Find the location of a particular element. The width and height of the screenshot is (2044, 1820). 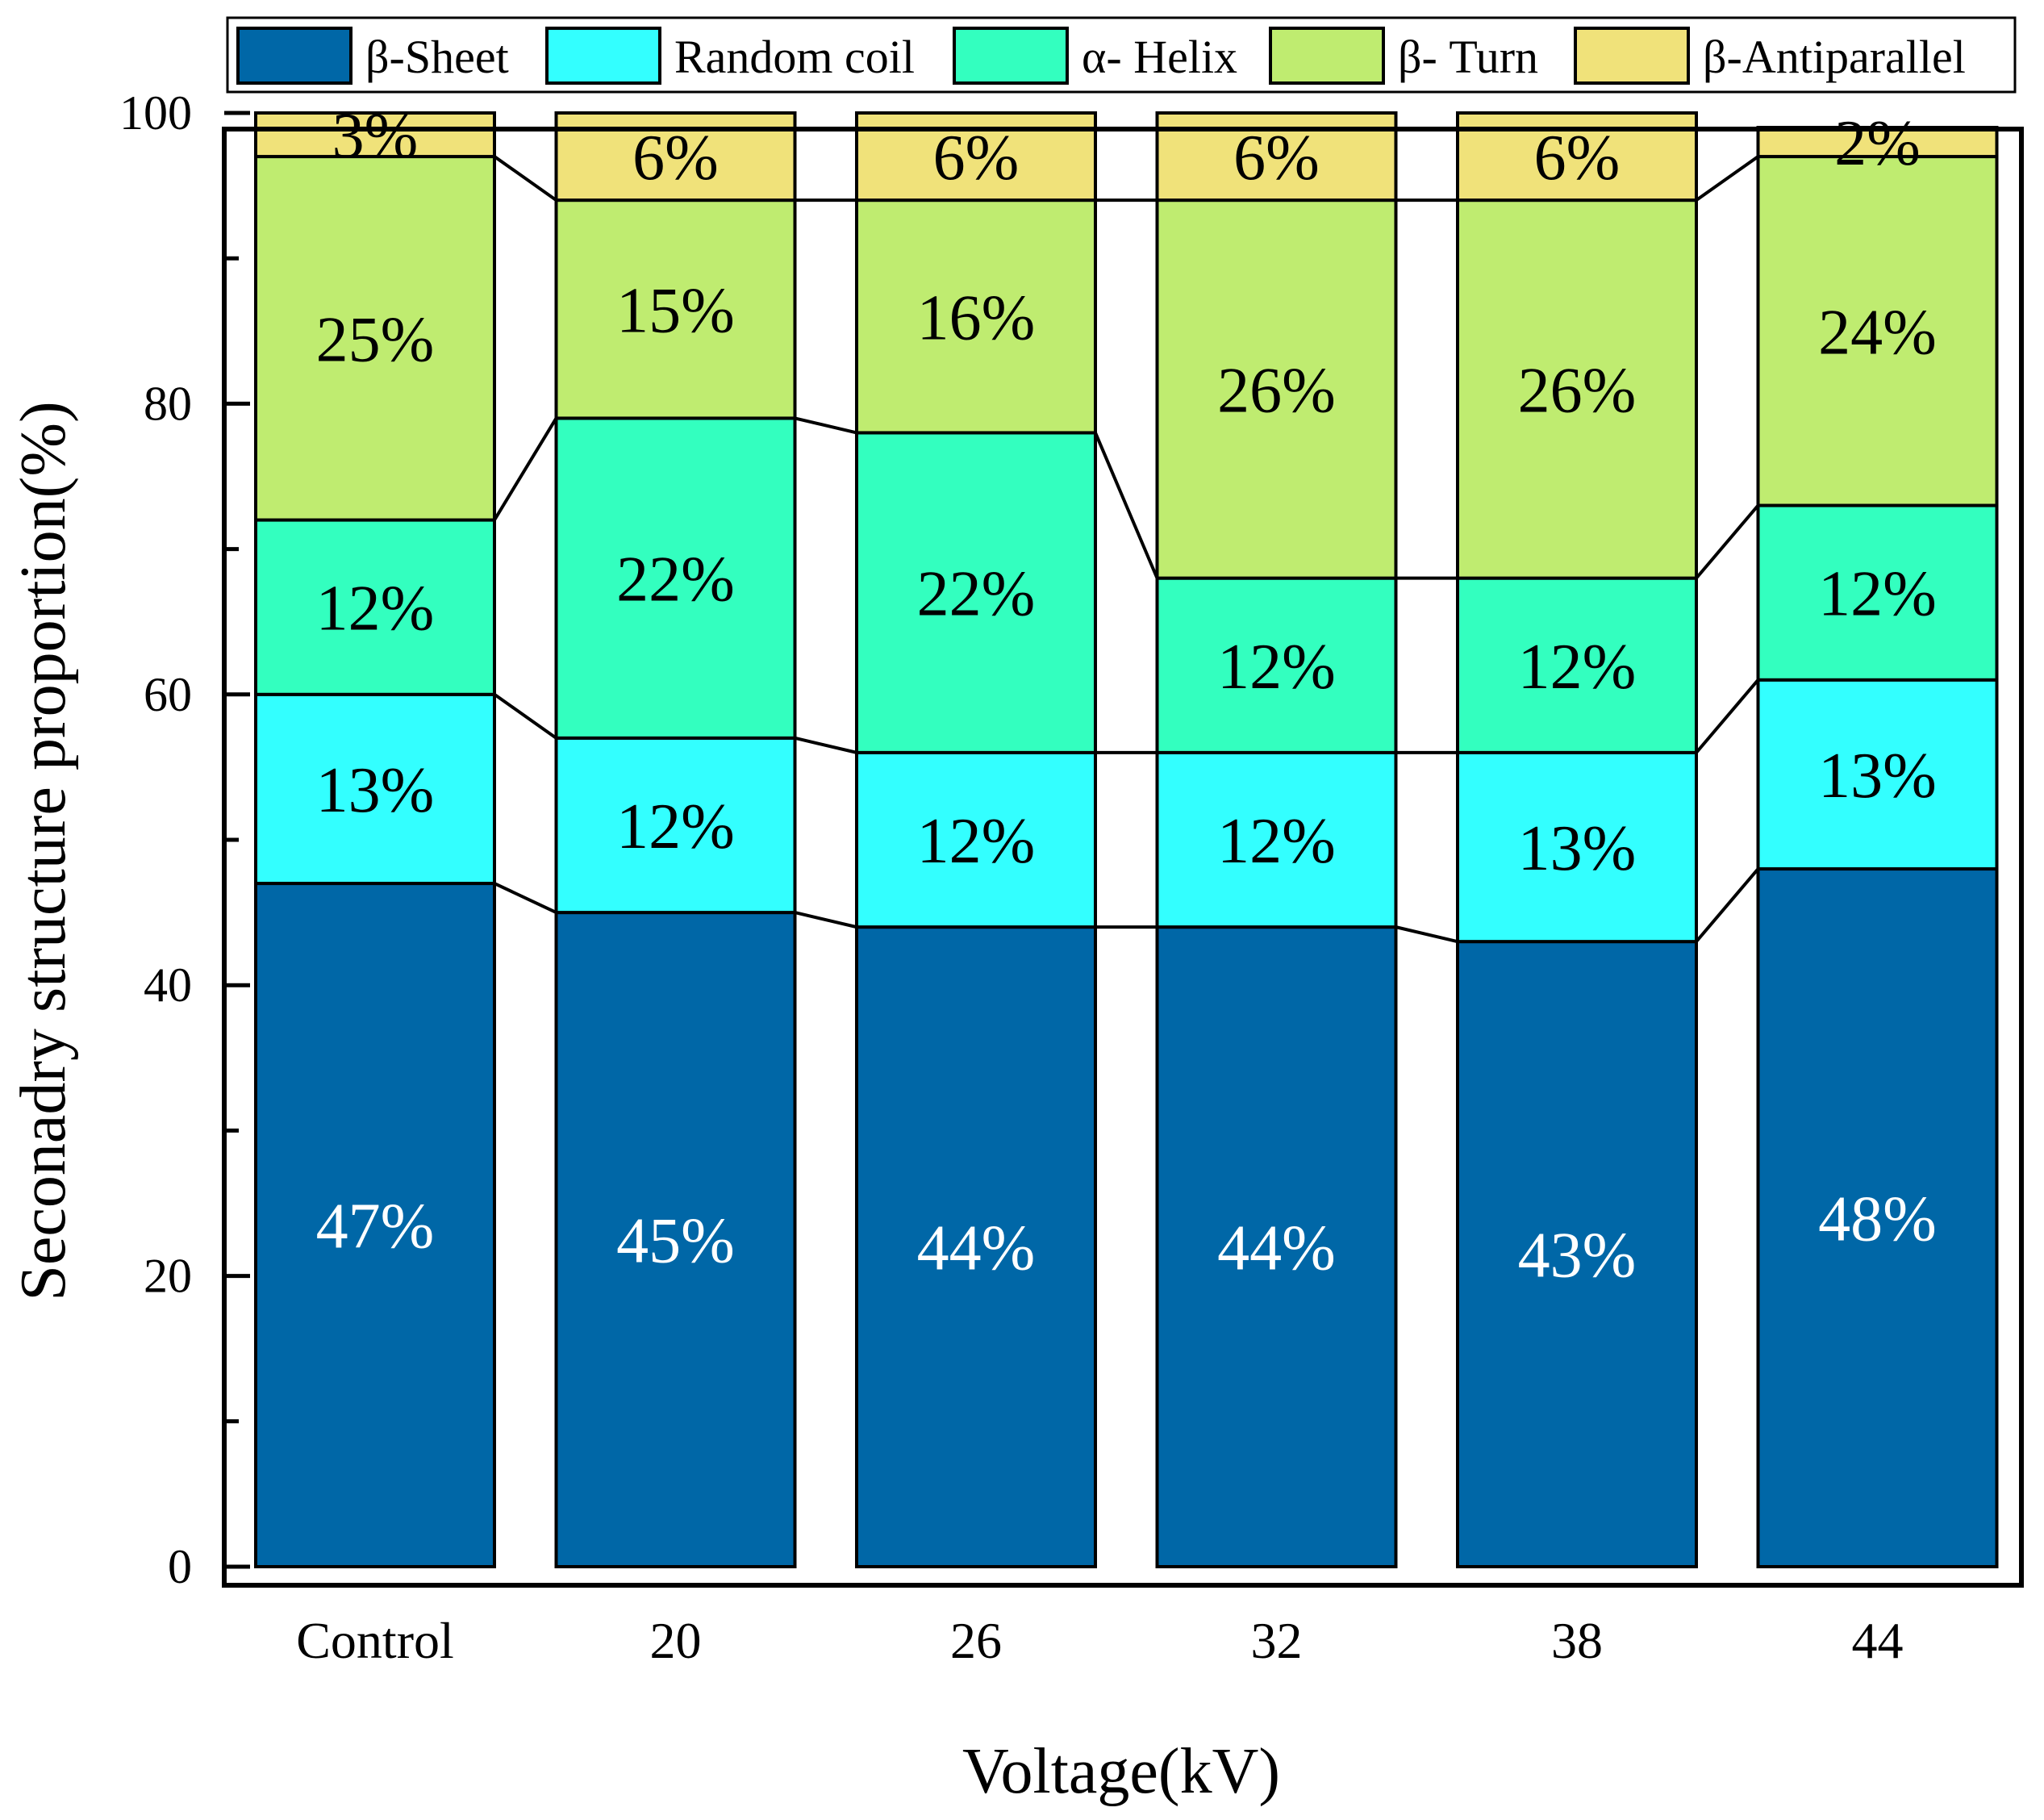

legend-frame is located at coordinates (1122, 55).